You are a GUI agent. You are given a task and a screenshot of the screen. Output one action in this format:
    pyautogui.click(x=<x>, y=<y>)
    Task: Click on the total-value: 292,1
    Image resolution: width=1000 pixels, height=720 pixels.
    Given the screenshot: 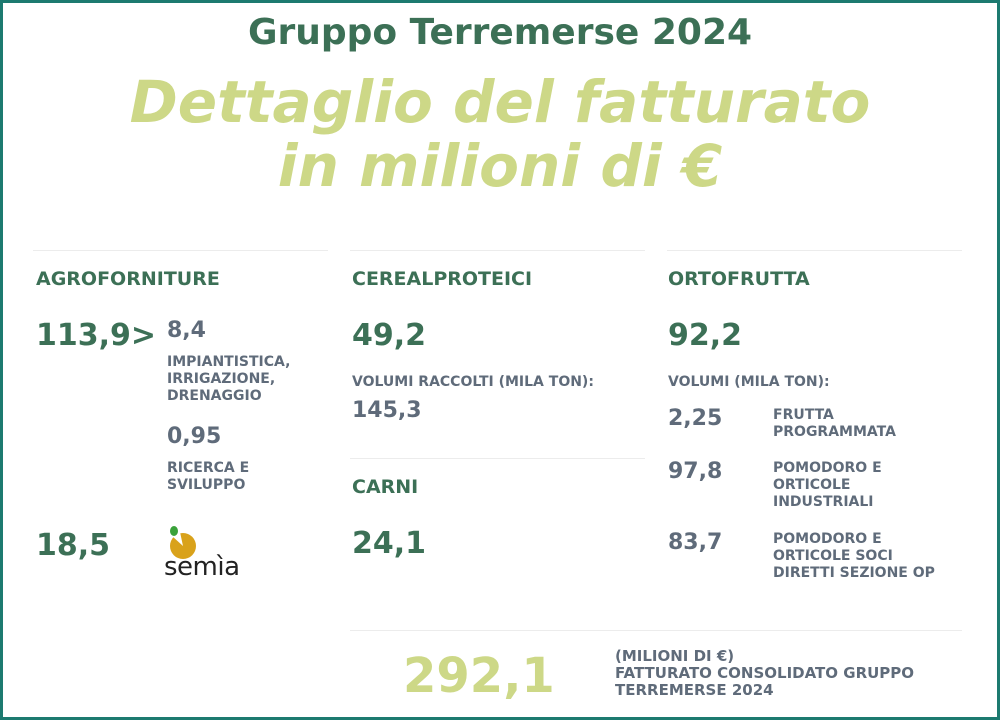 What is the action you would take?
    pyautogui.click(x=479, y=676)
    